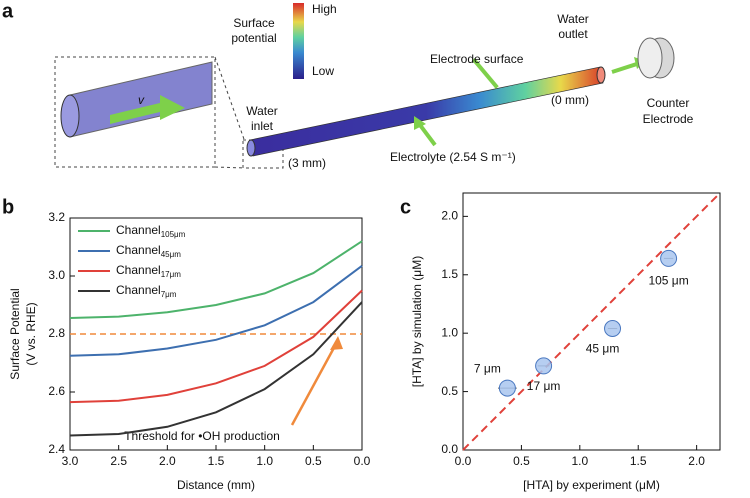 Image resolution: width=750 pixels, height=498 pixels. I want to click on panel-label: a, so click(8, 11).